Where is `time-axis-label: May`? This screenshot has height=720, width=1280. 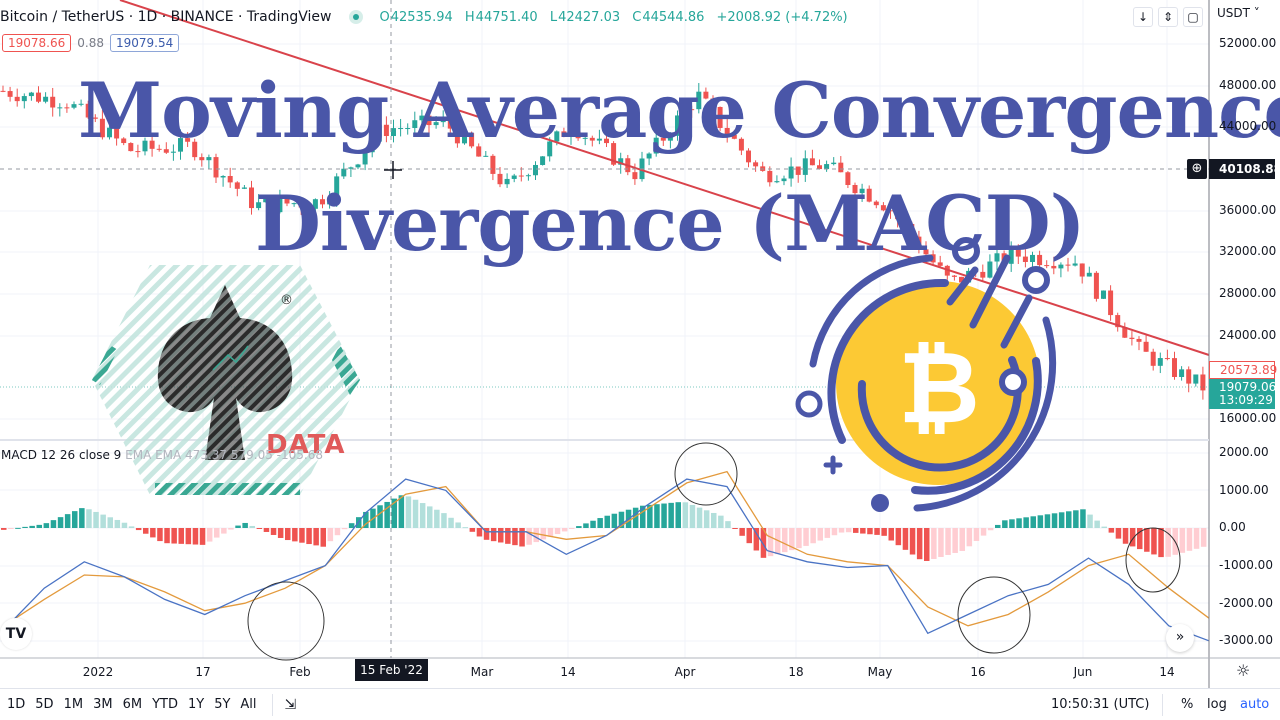
time-axis-label: May is located at coordinates (880, 672).